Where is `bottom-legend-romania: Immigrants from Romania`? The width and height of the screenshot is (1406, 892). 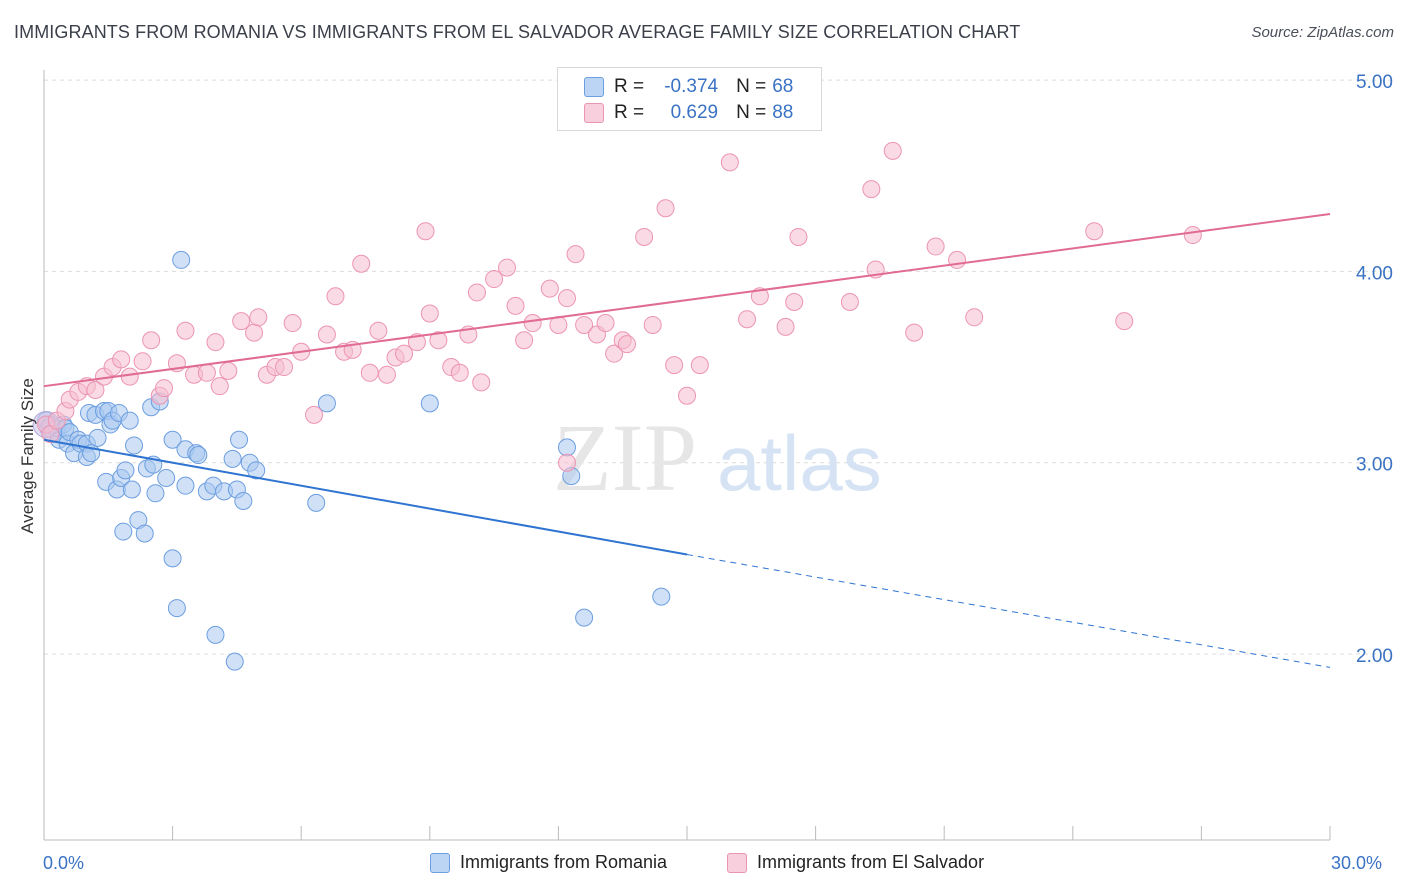
bottom-legend-romania: Immigrants from Romania is located at coordinates (548, 862).